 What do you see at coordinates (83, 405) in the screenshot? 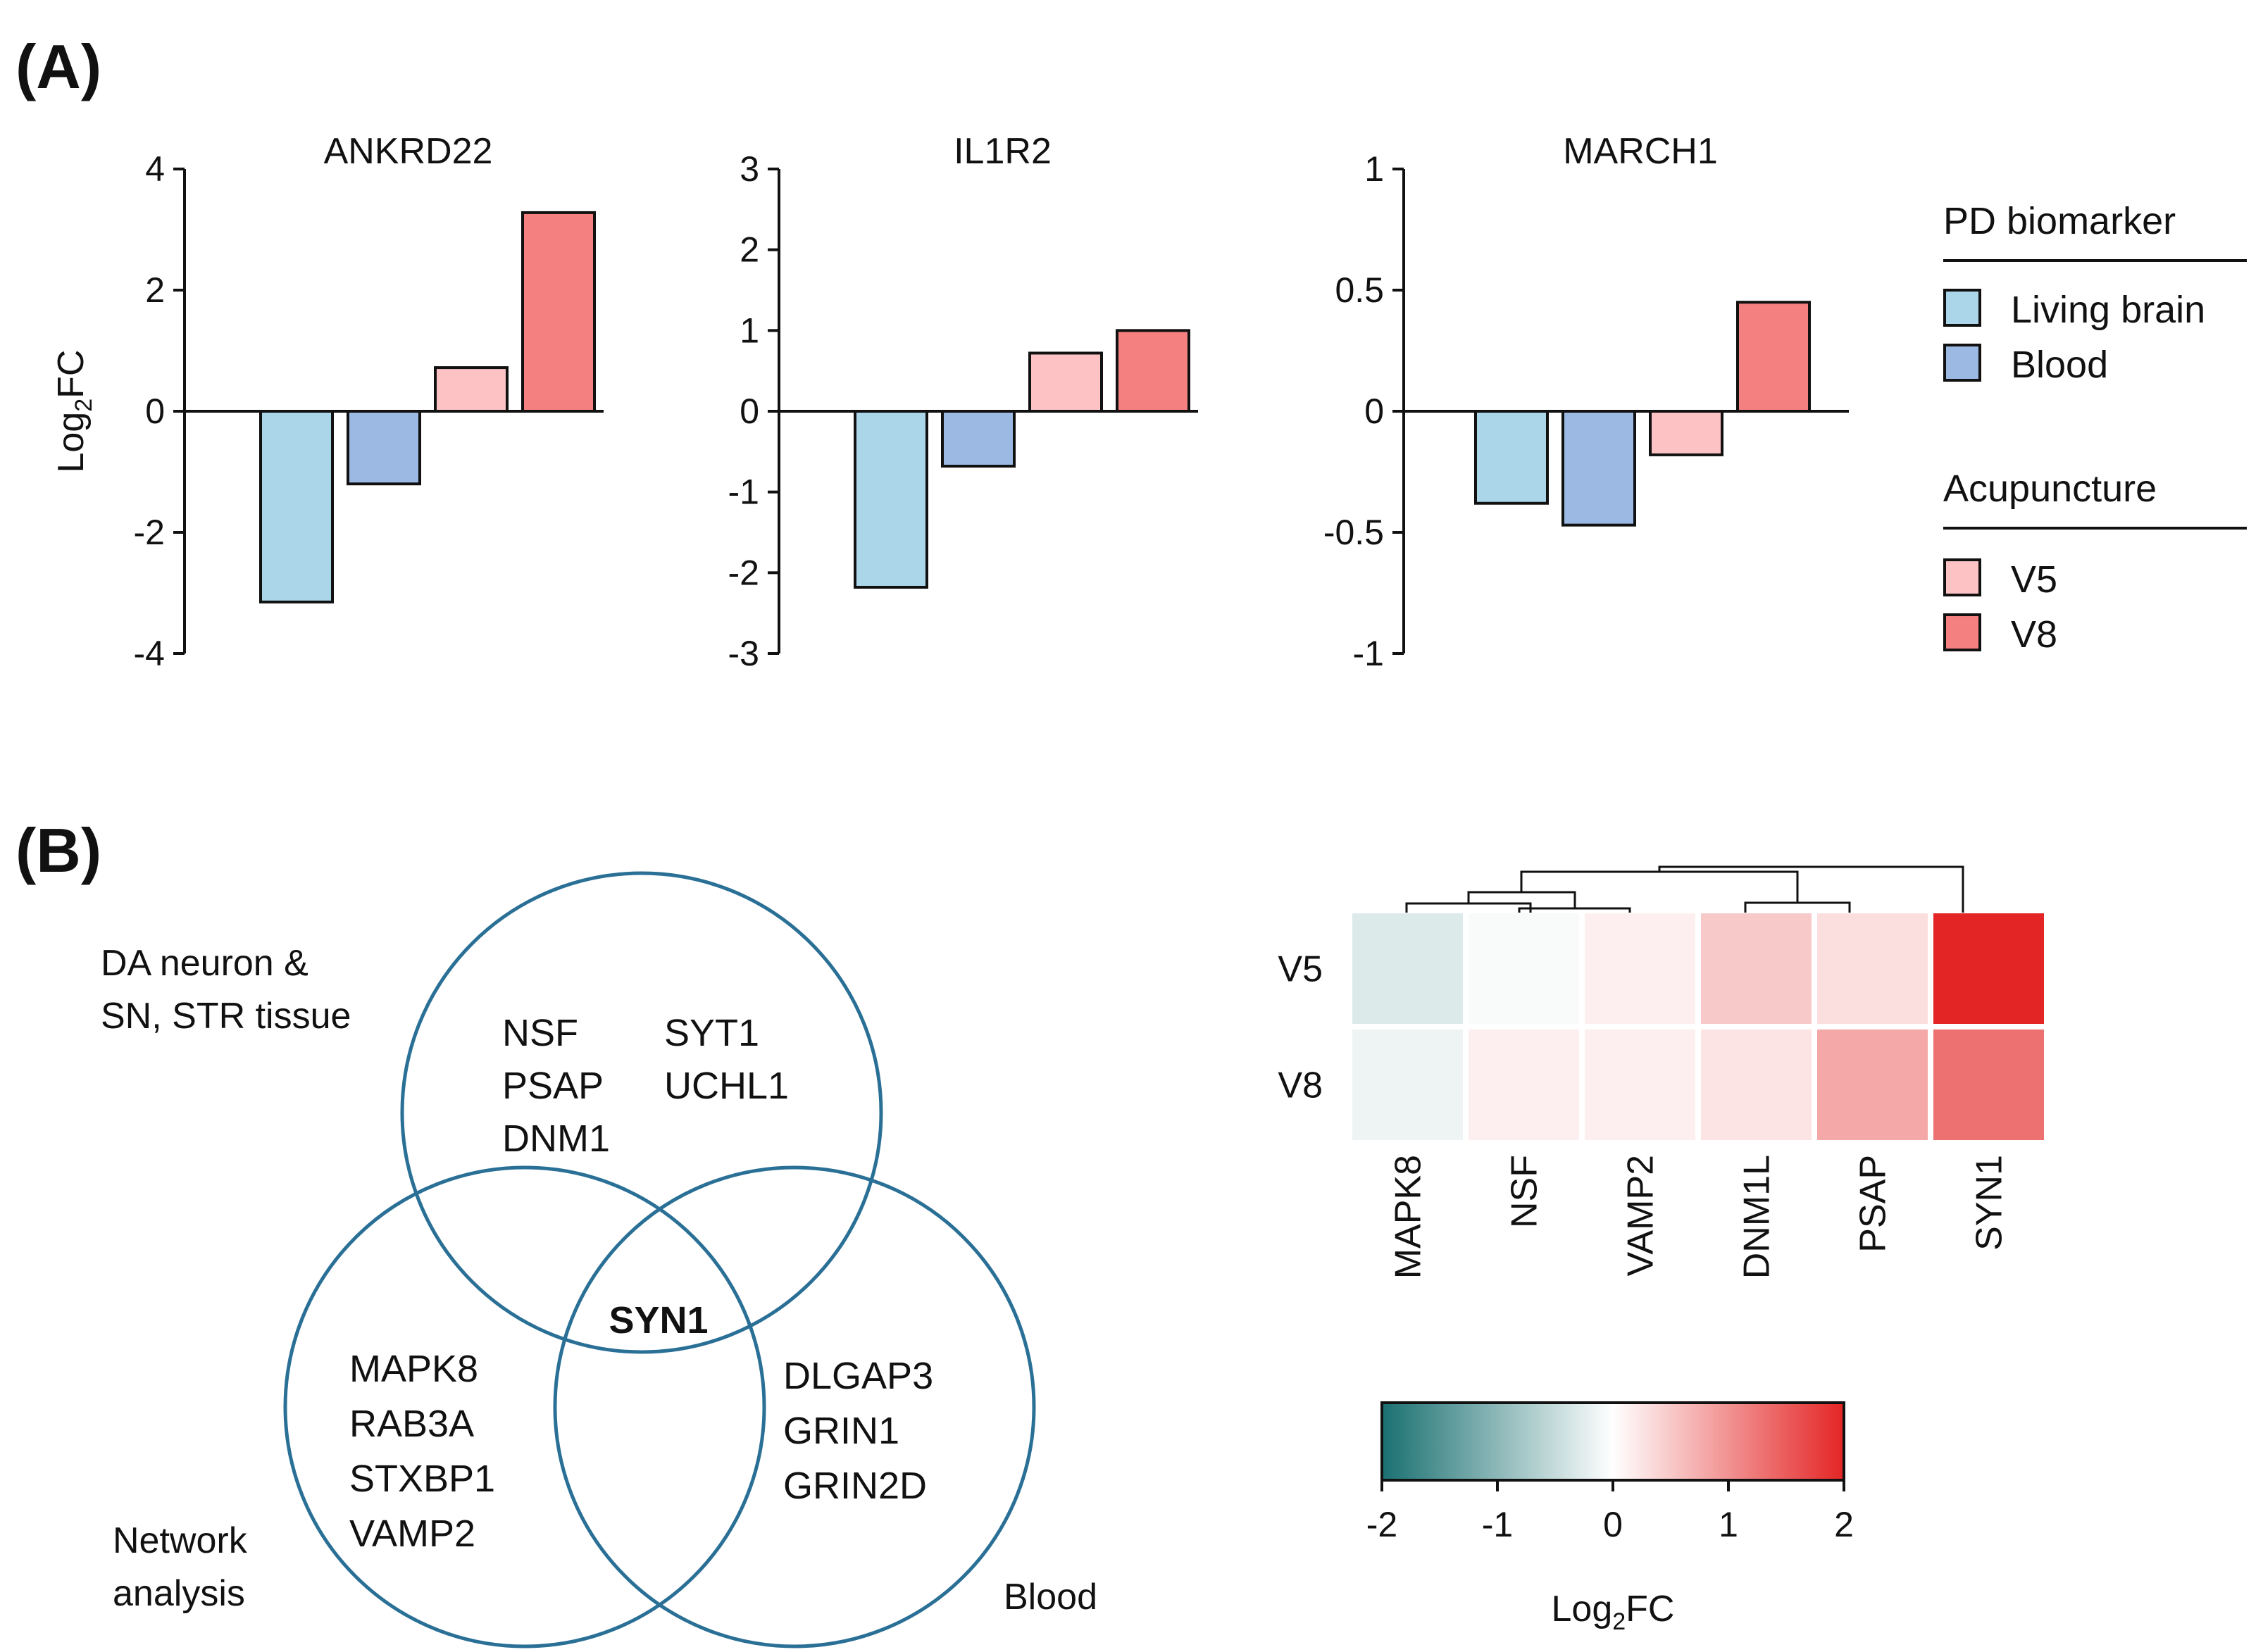
I see `y-axis-label-sub: 2` at bounding box center [83, 405].